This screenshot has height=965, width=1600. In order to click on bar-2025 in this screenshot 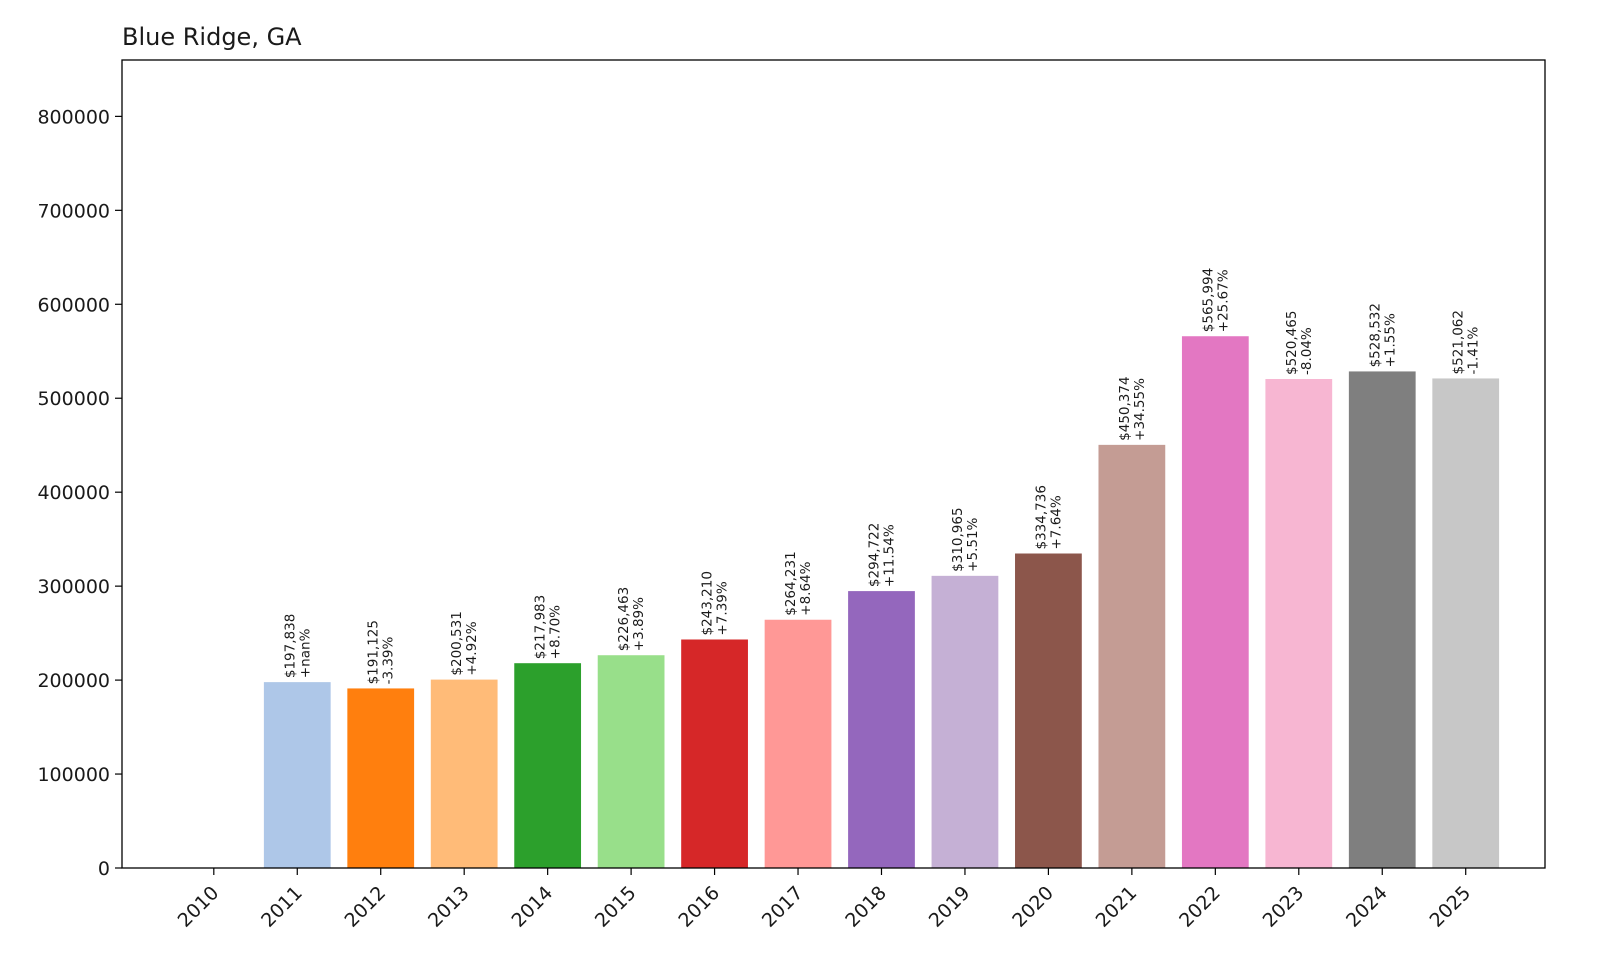, I will do `click(1466, 623)`.